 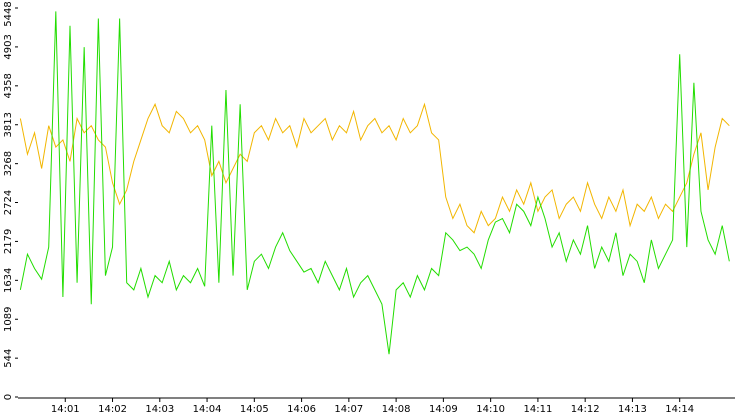 What do you see at coordinates (8, 124) in the screenshot?
I see `y-tick-label: 3813` at bounding box center [8, 124].